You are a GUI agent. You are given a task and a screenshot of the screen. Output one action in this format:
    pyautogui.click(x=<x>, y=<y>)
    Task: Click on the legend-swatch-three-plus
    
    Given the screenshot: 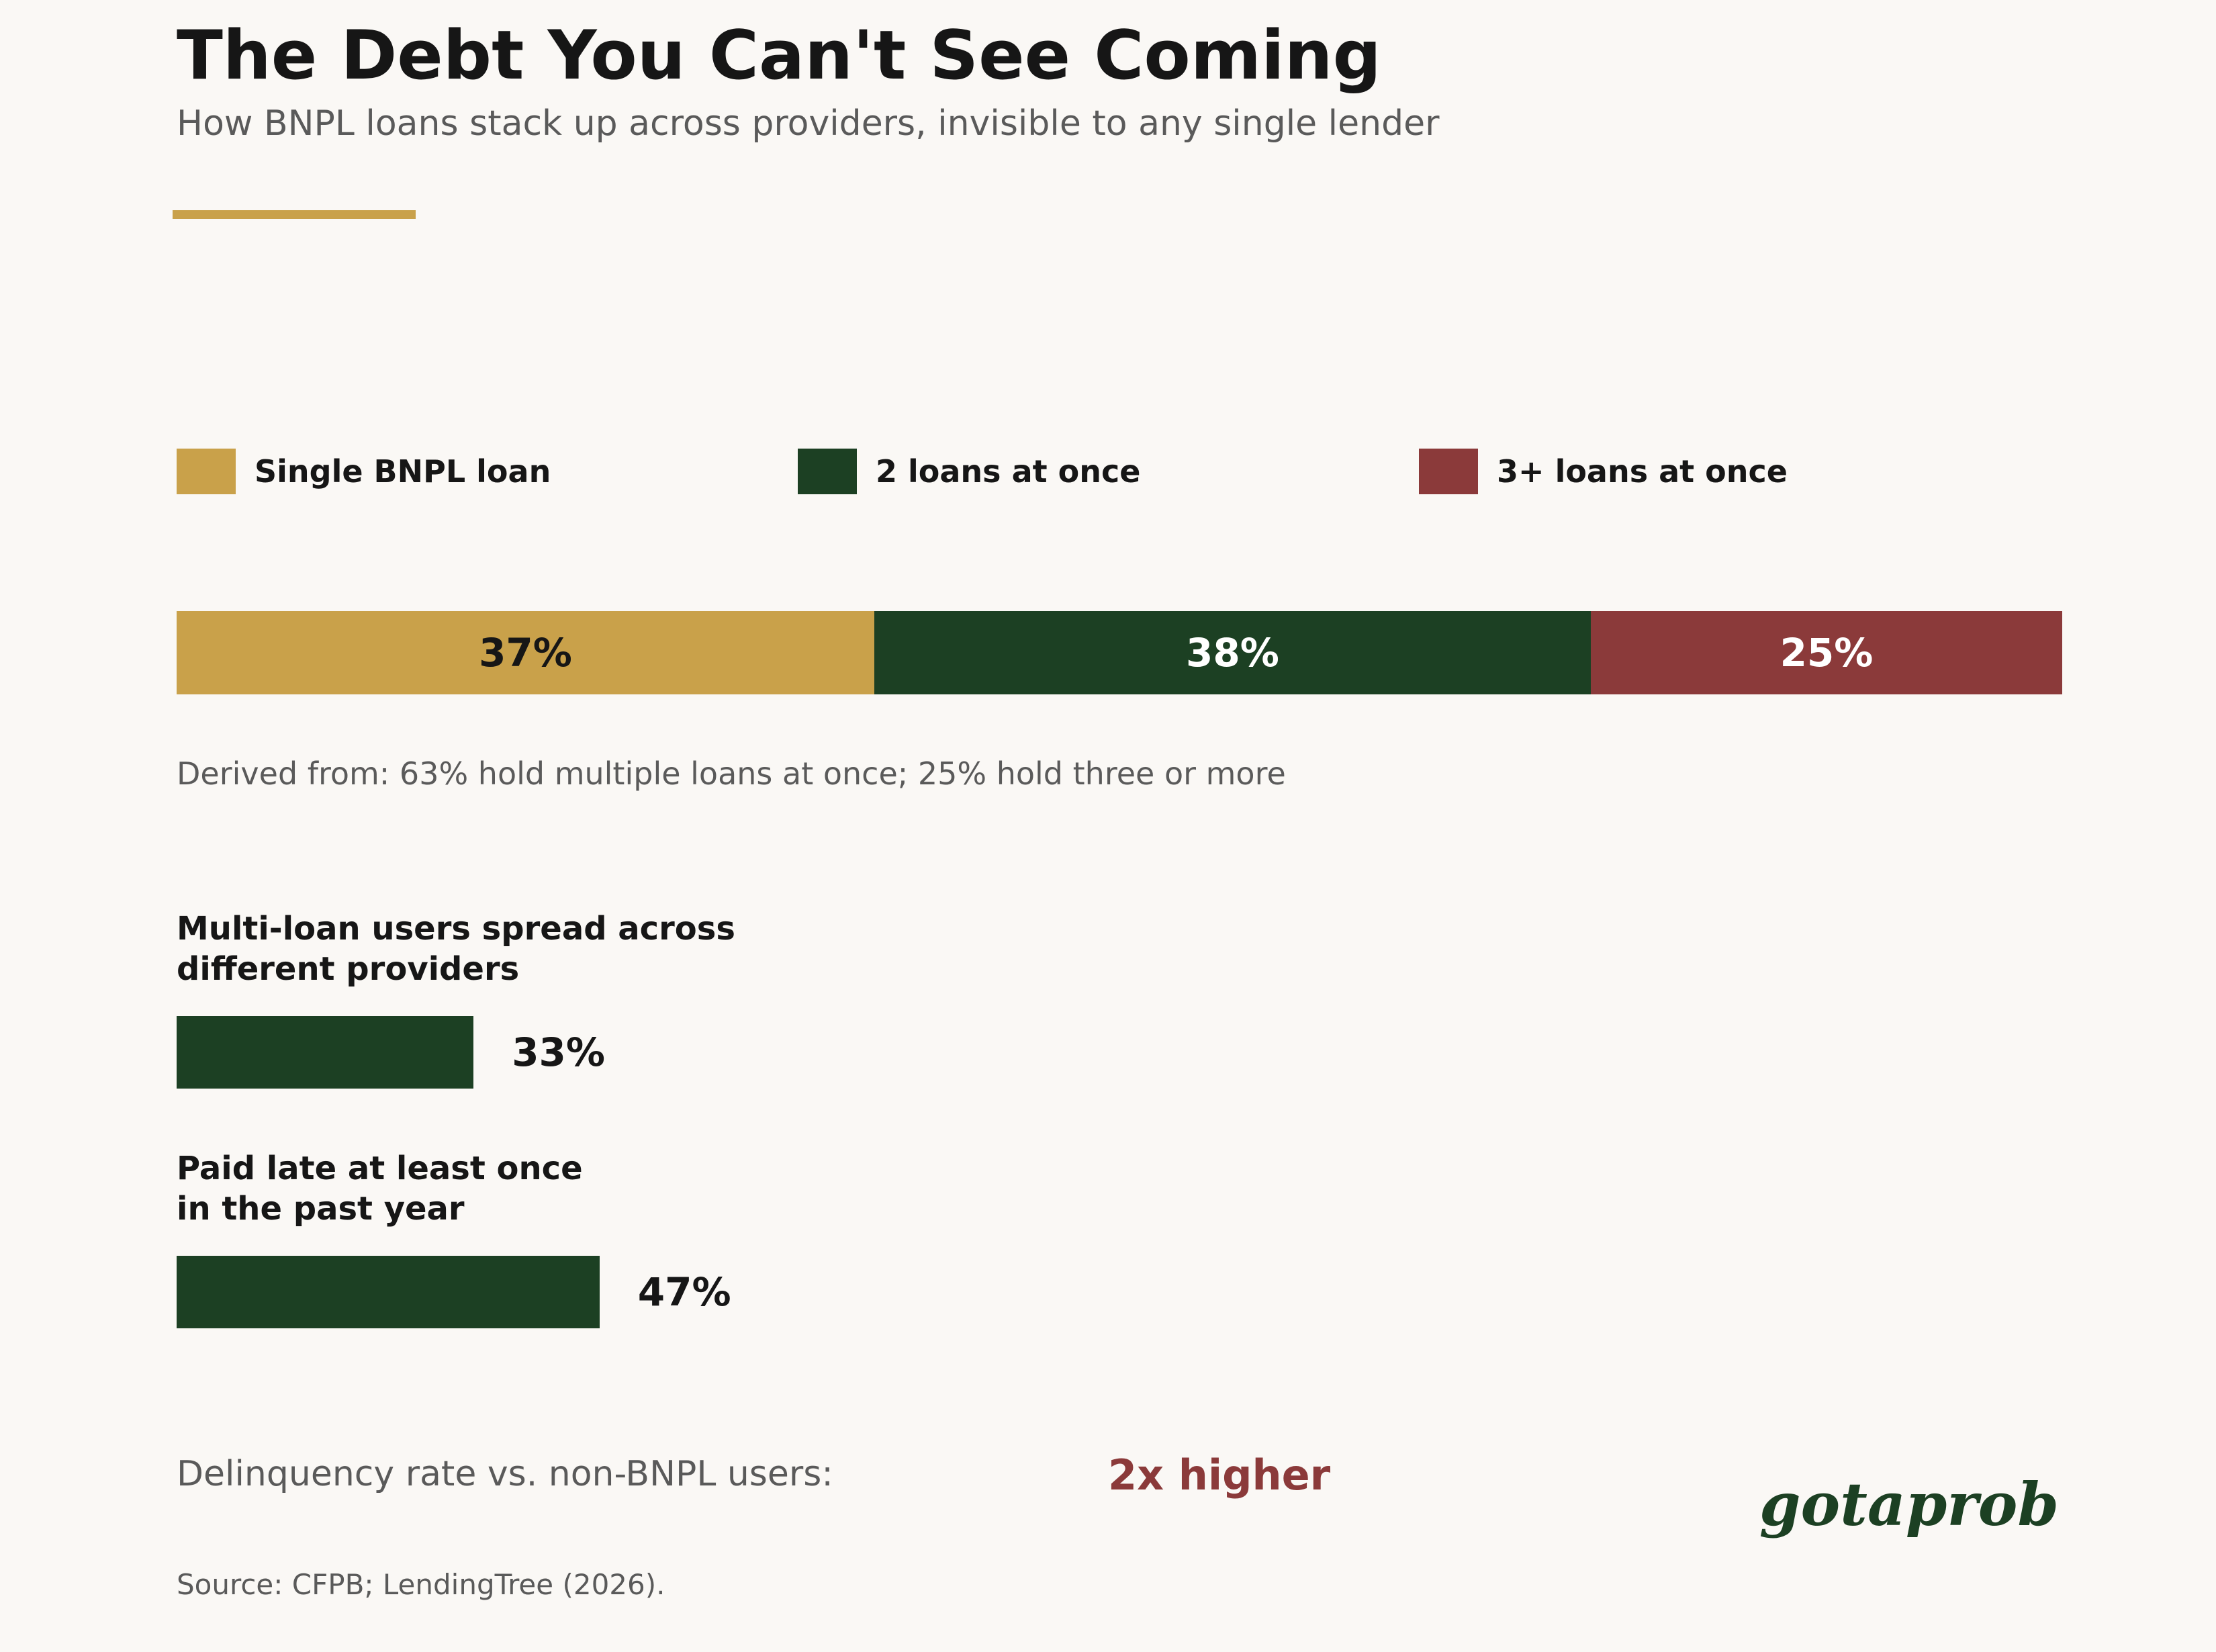 What is the action you would take?
    pyautogui.click(x=1448, y=471)
    